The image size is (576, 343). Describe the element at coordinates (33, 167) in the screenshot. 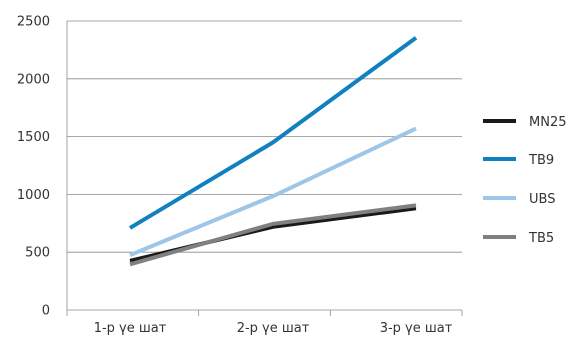

I see `y-tick-labels: 0 500 1000 1500 2000 2500` at that location.